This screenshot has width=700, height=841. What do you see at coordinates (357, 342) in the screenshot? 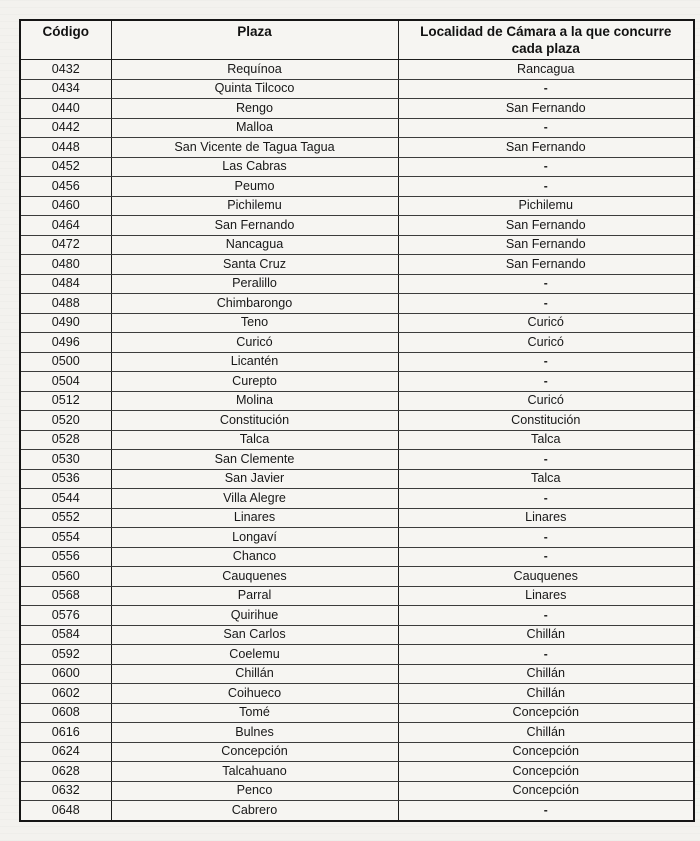
I see `table-row: 0496 Curicó Curicó` at bounding box center [357, 342].